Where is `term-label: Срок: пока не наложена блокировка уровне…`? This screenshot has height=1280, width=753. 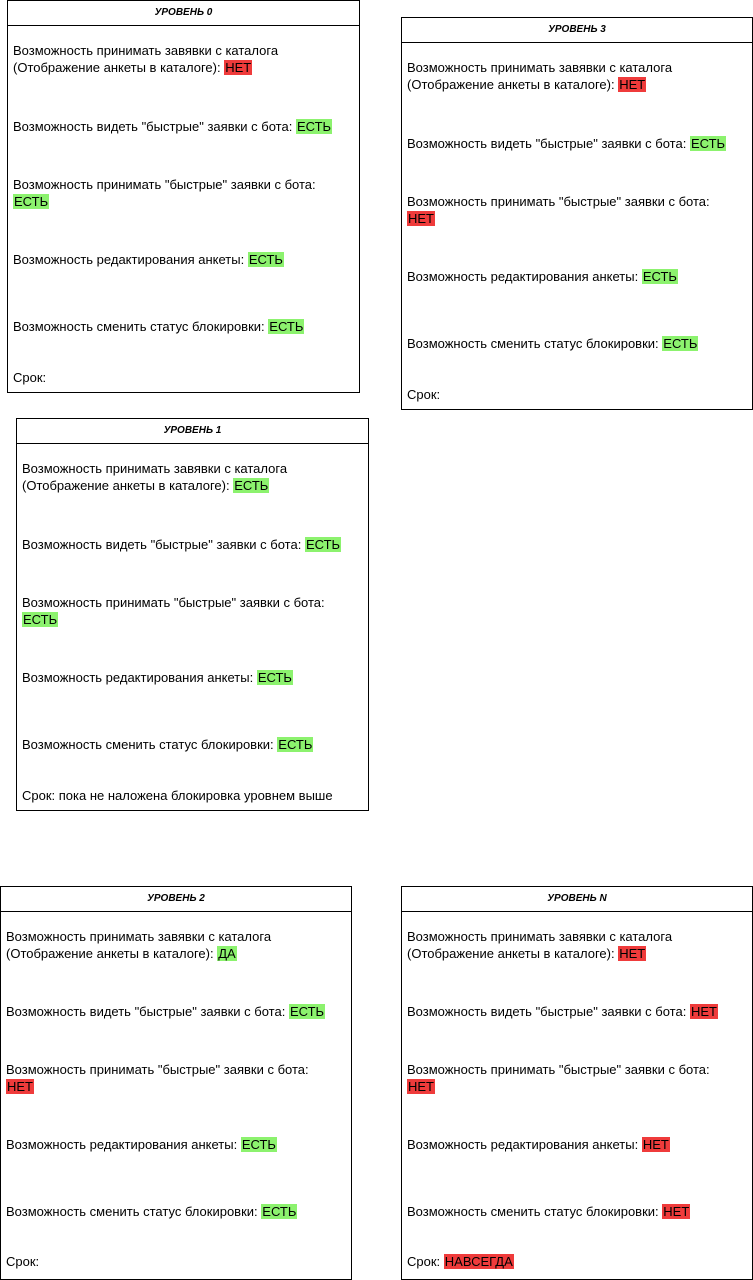 term-label: Срок: пока не наложена блокировка уровне… is located at coordinates (177, 795).